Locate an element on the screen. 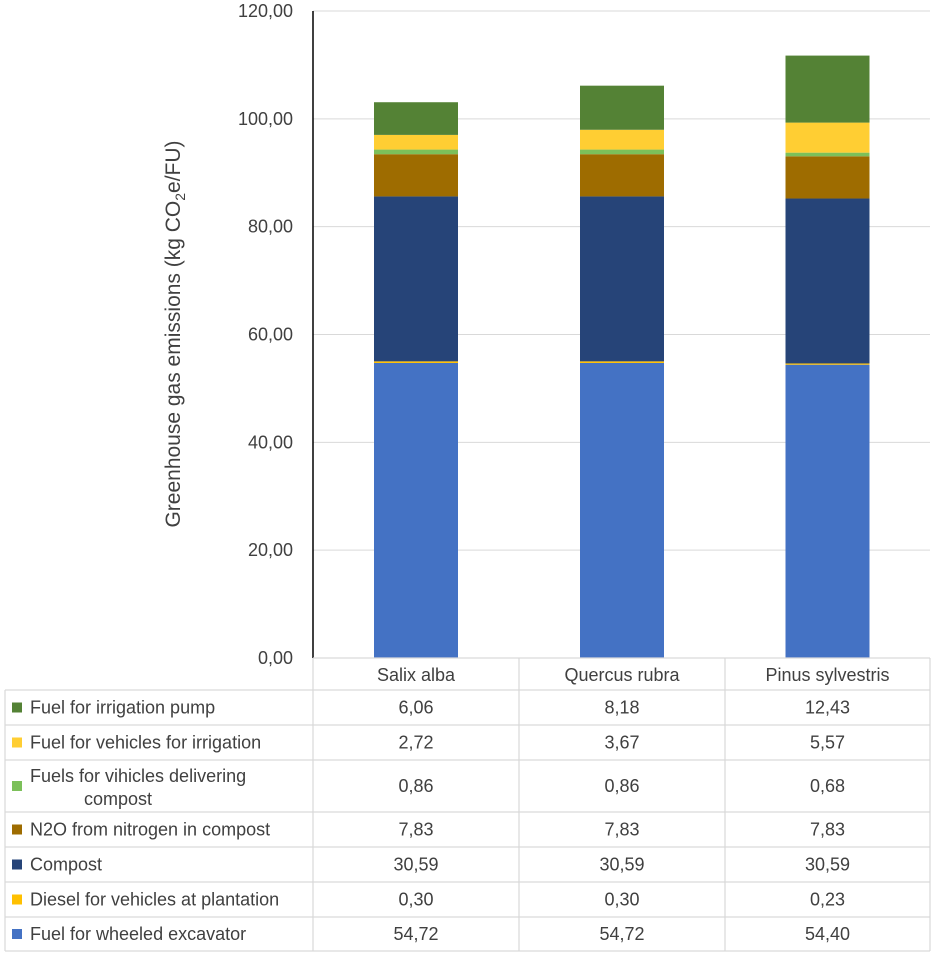 Image resolution: width=935 pixels, height=969 pixels. y-tick-label: 80,00 is located at coordinates (270, 227).